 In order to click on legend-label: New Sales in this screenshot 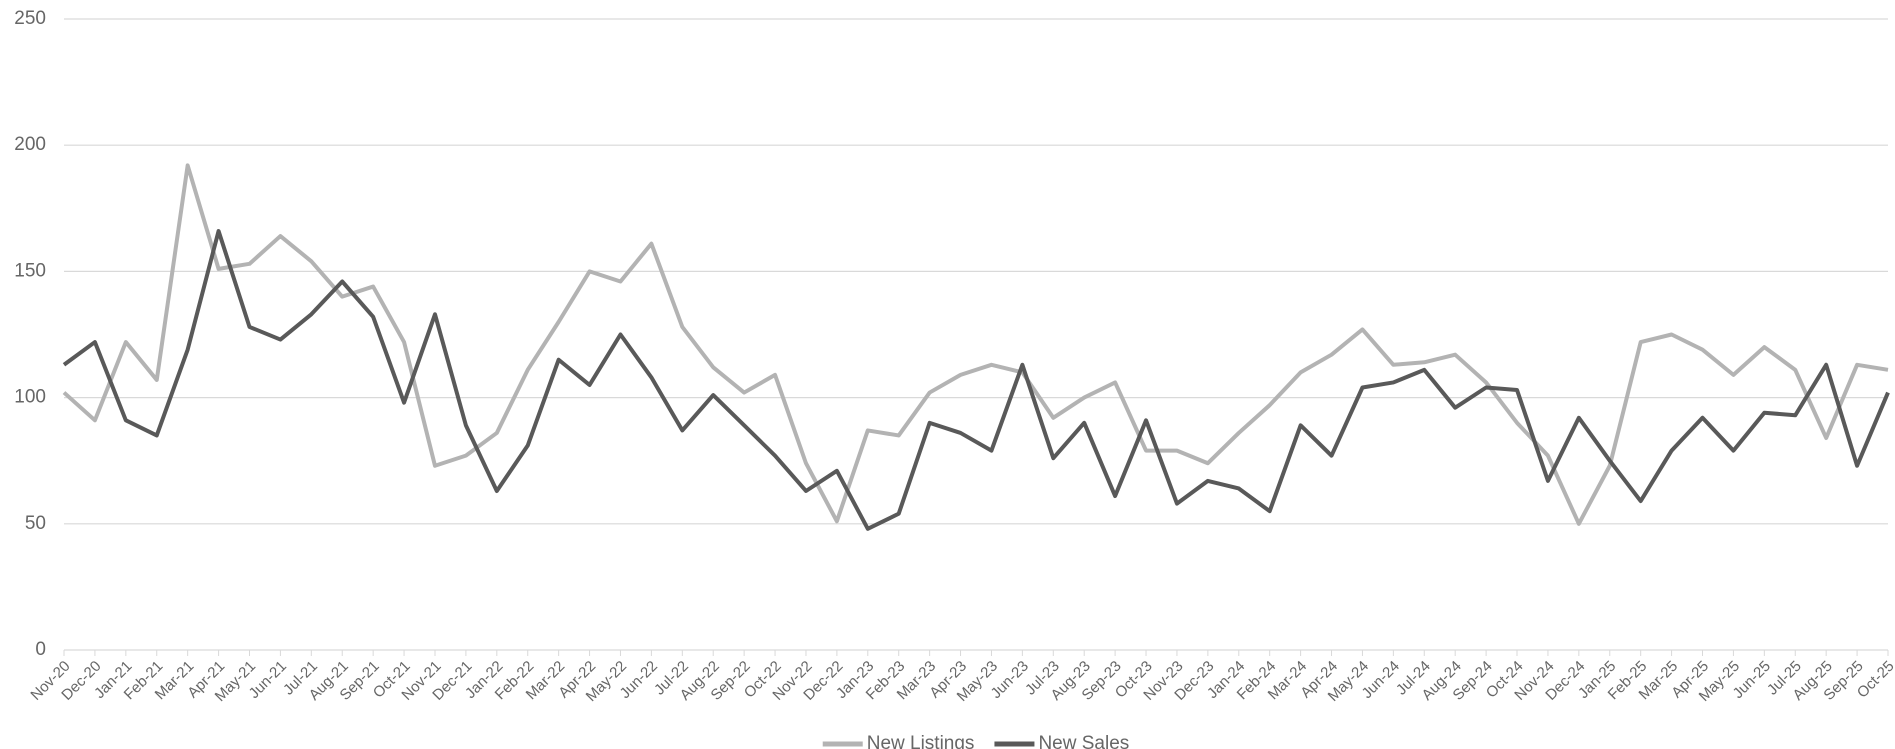, I will do `click(1083, 741)`.